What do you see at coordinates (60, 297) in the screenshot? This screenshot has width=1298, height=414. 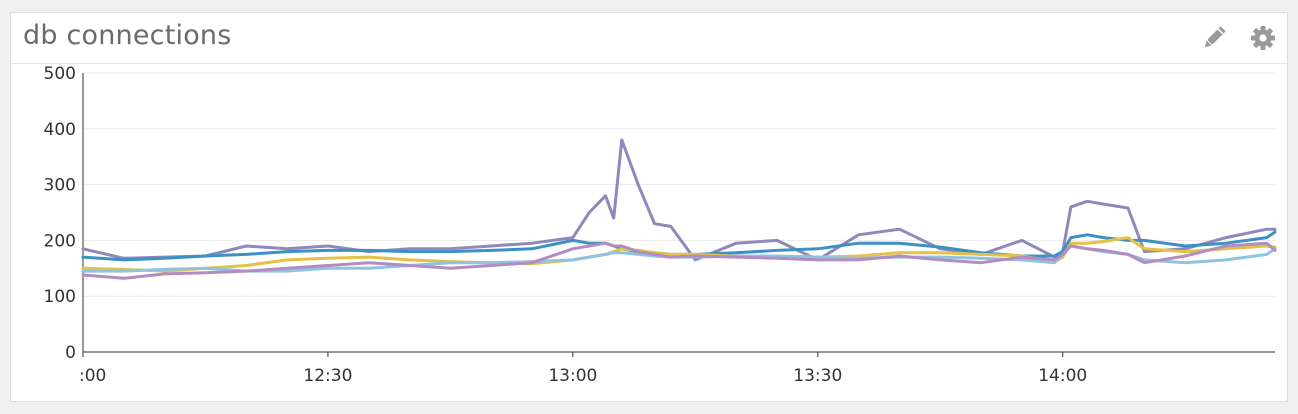 I see `y-tick-label: 100` at bounding box center [60, 297].